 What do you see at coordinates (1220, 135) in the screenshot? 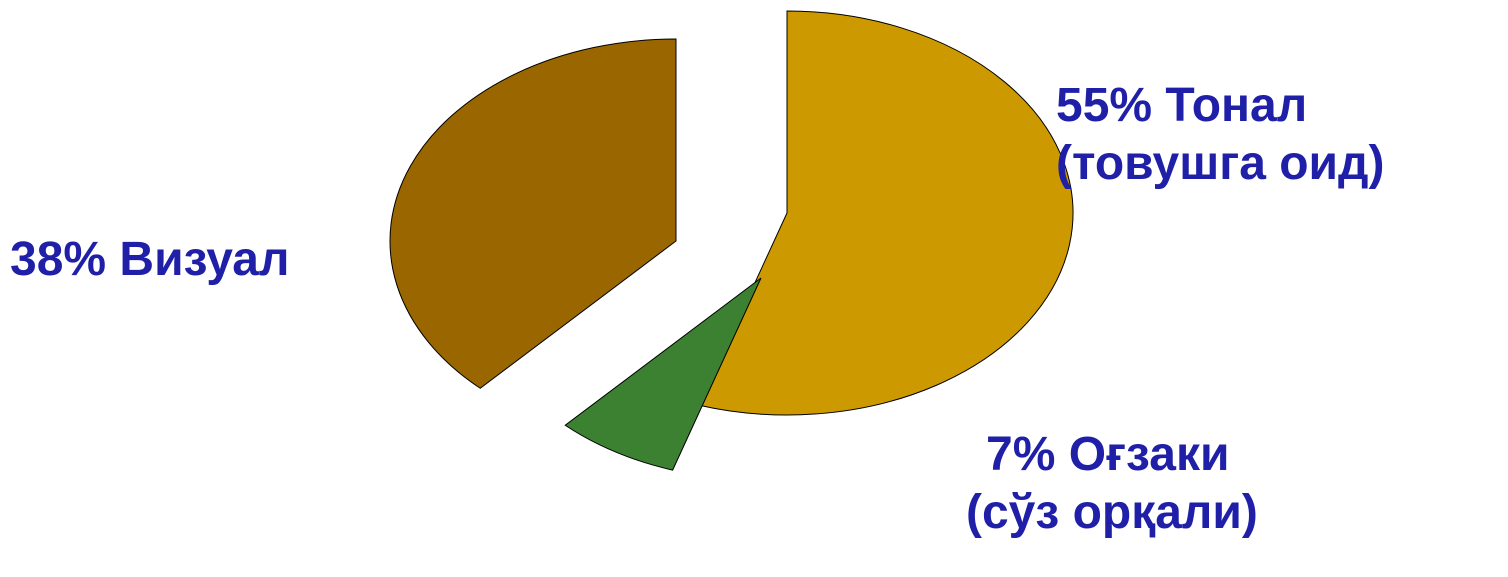
I see `label-tonal: 55% Тонал (товушга оид)` at bounding box center [1220, 135].